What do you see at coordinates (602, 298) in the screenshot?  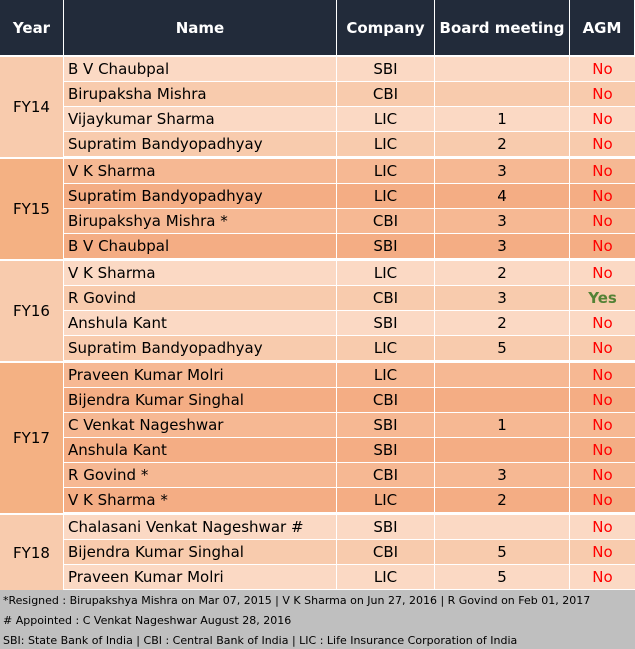 I see `agm-cell: Yes` at bounding box center [602, 298].